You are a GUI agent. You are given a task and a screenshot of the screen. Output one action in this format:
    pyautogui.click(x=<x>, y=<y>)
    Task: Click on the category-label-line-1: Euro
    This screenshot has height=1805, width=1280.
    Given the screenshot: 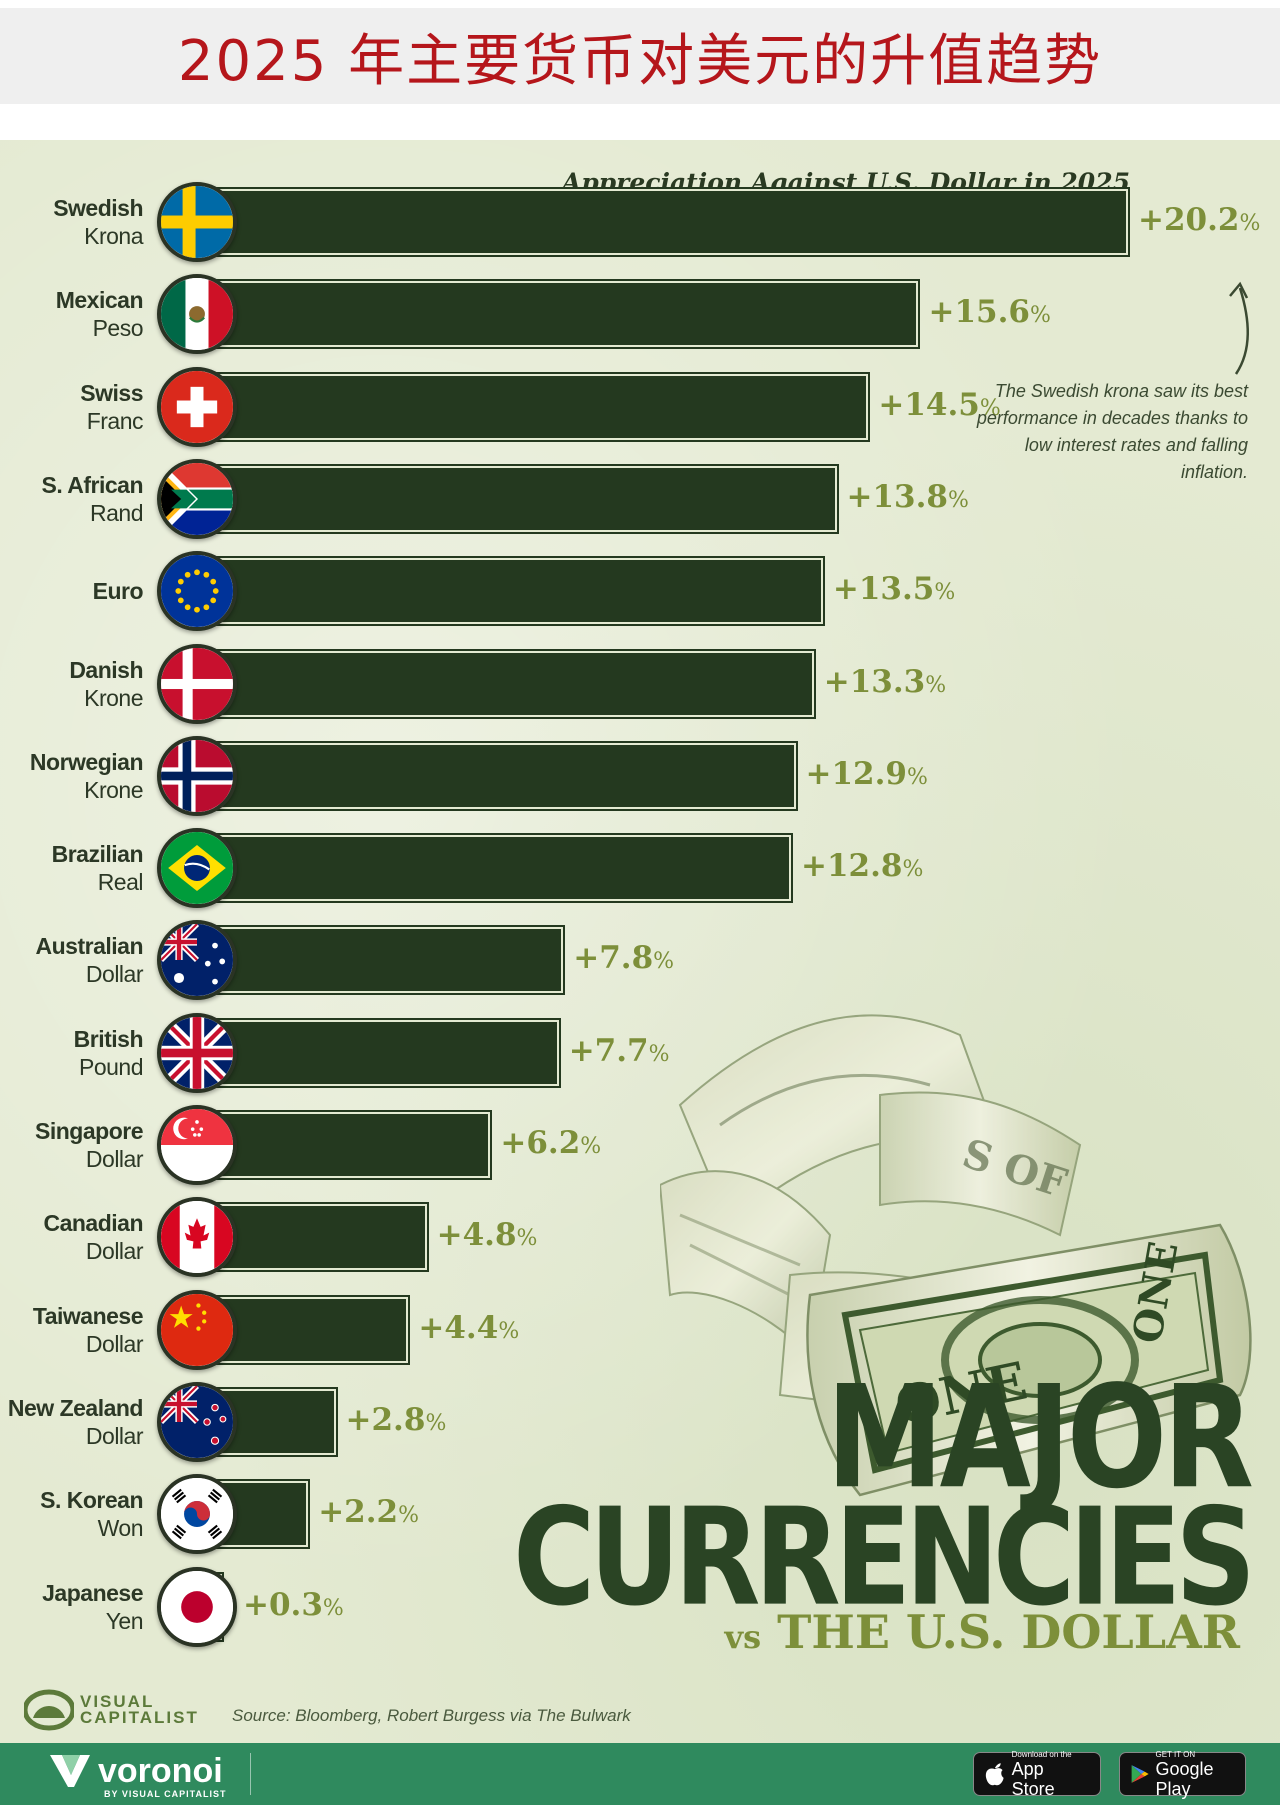 What is the action you would take?
    pyautogui.click(x=118, y=591)
    